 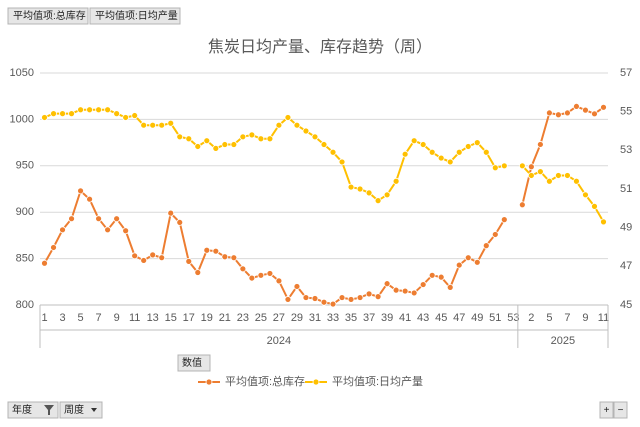 What do you see at coordinates (441, 318) in the screenshot?
I see `x-tick-label: 45` at bounding box center [441, 318].